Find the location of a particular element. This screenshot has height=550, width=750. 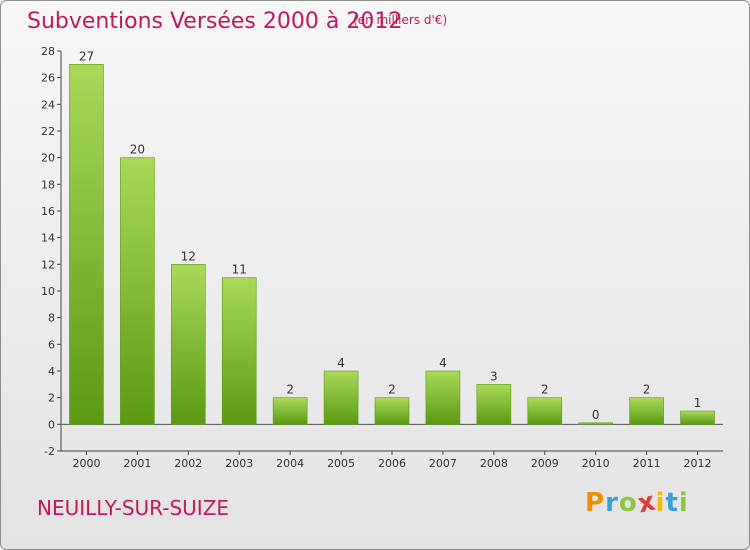

x-tick-label: 2001 is located at coordinates (137, 463).